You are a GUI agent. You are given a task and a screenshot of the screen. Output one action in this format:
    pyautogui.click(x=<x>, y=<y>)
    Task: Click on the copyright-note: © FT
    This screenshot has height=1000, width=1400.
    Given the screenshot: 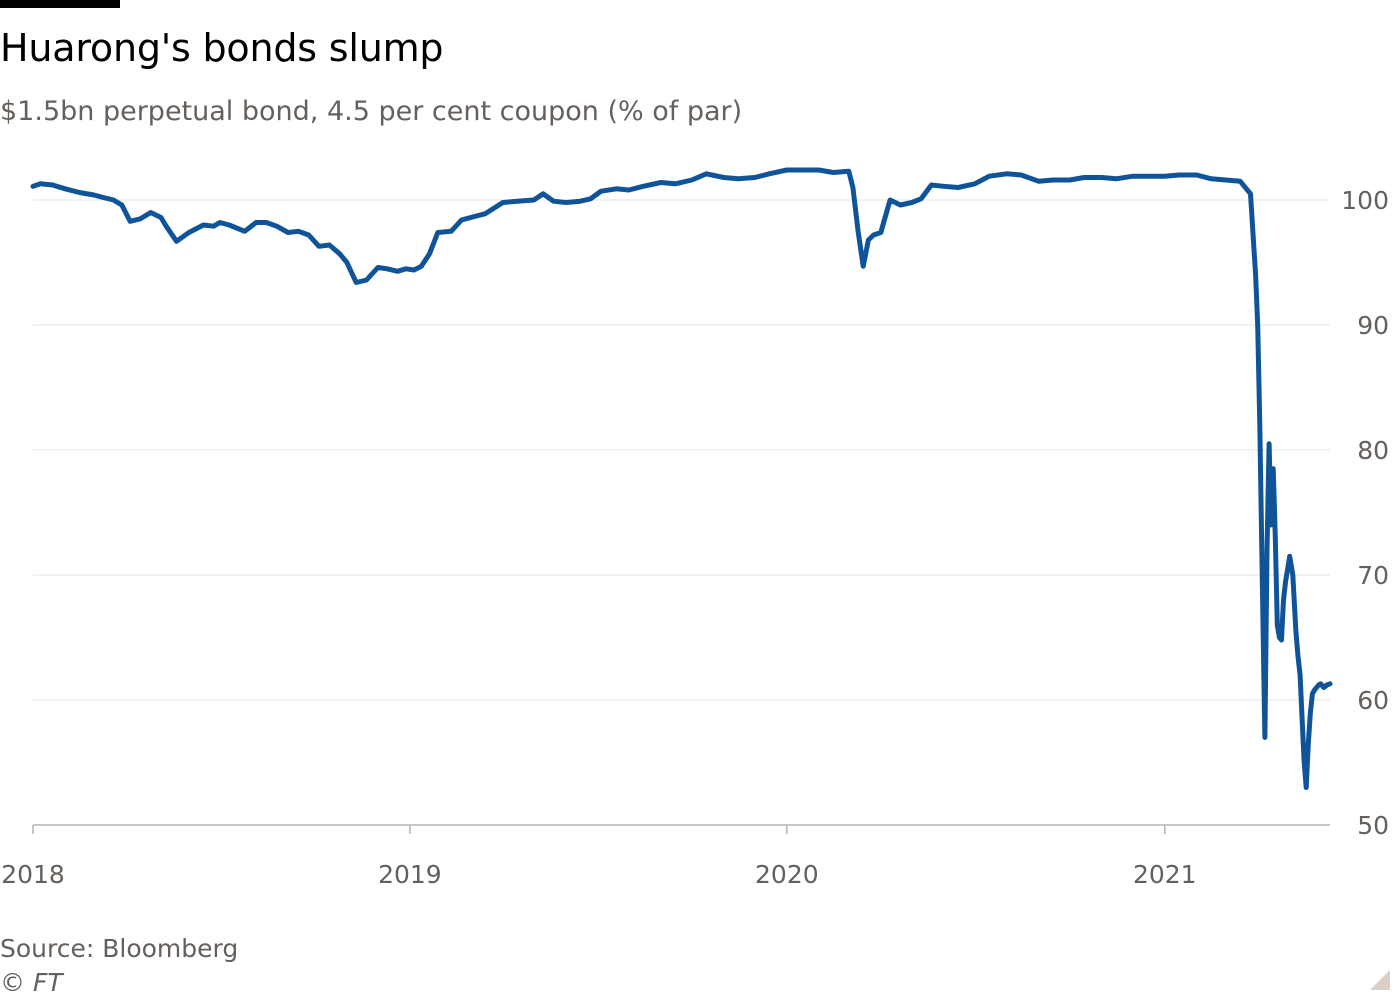 What is the action you would take?
    pyautogui.click(x=31, y=982)
    